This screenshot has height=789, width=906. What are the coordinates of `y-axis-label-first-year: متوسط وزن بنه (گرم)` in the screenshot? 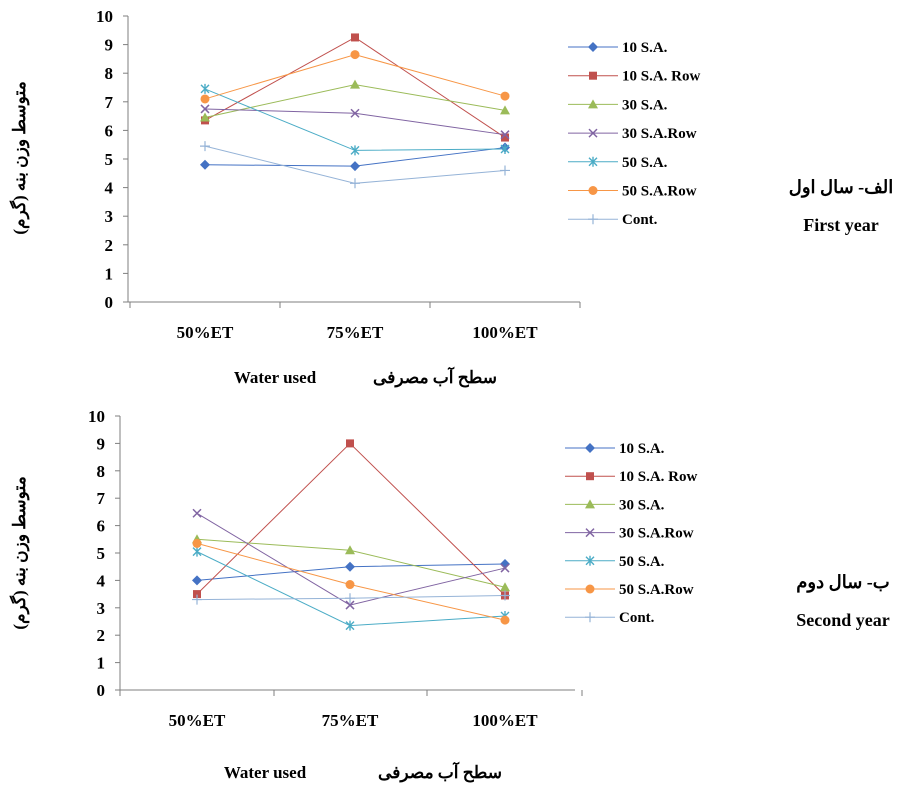 It's located at (19, 157).